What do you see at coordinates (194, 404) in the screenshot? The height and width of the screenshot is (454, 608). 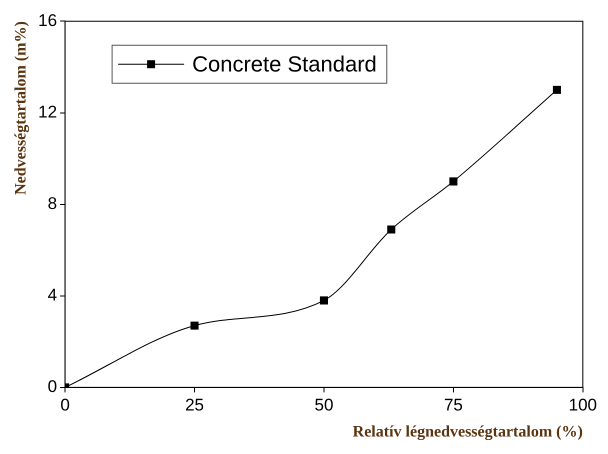 I see `x-tick-label: 25` at bounding box center [194, 404].